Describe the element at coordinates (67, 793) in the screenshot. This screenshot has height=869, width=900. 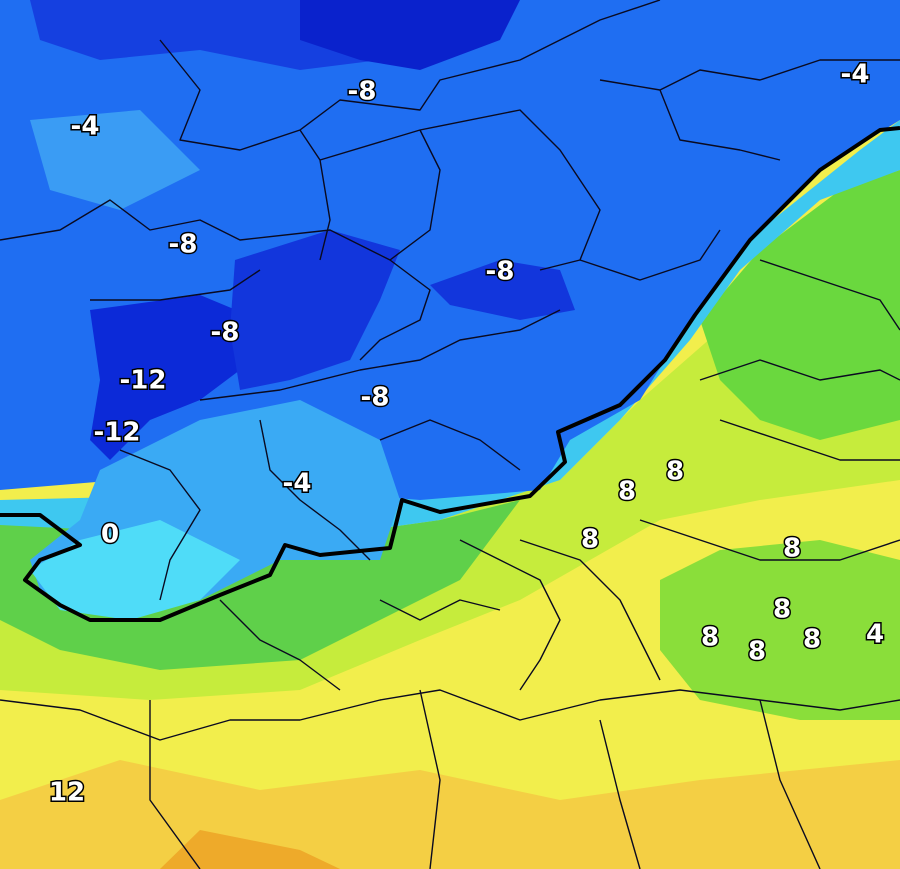
I see `temp-label: 12` at that location.